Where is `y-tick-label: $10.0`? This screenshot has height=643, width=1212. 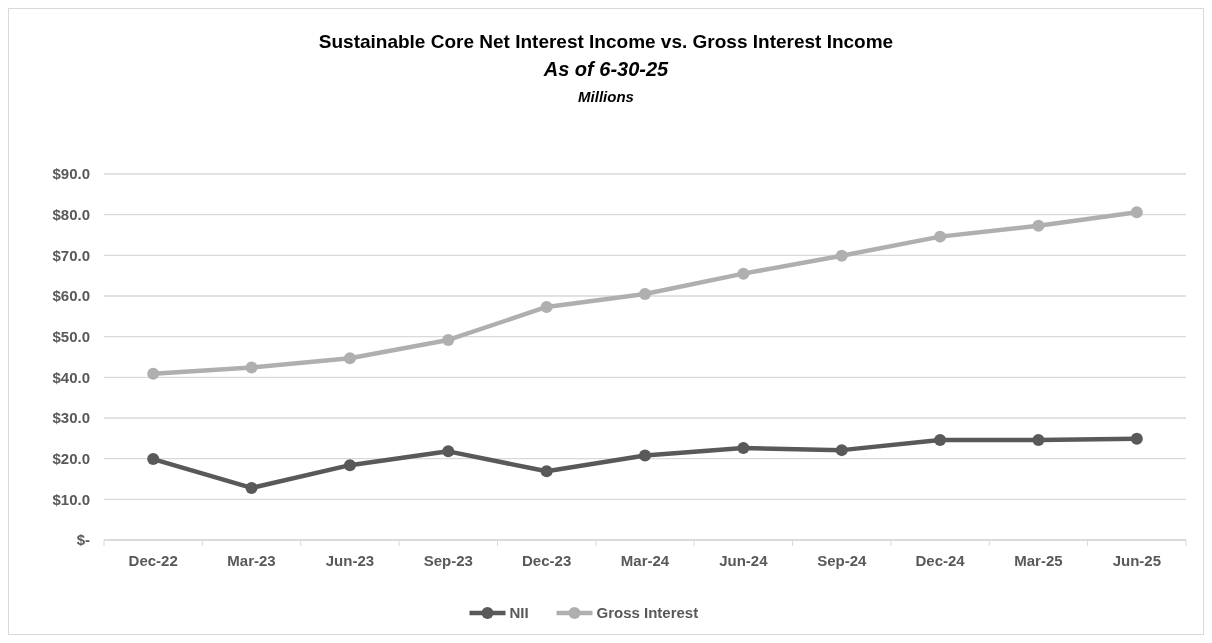 y-tick-label: $10.0 is located at coordinates (71, 499).